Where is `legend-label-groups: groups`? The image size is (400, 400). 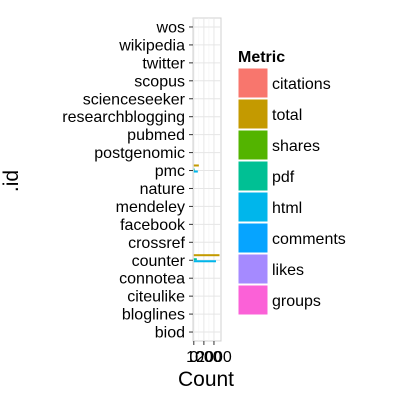
legend-label-groups: groups is located at coordinates (296, 301).